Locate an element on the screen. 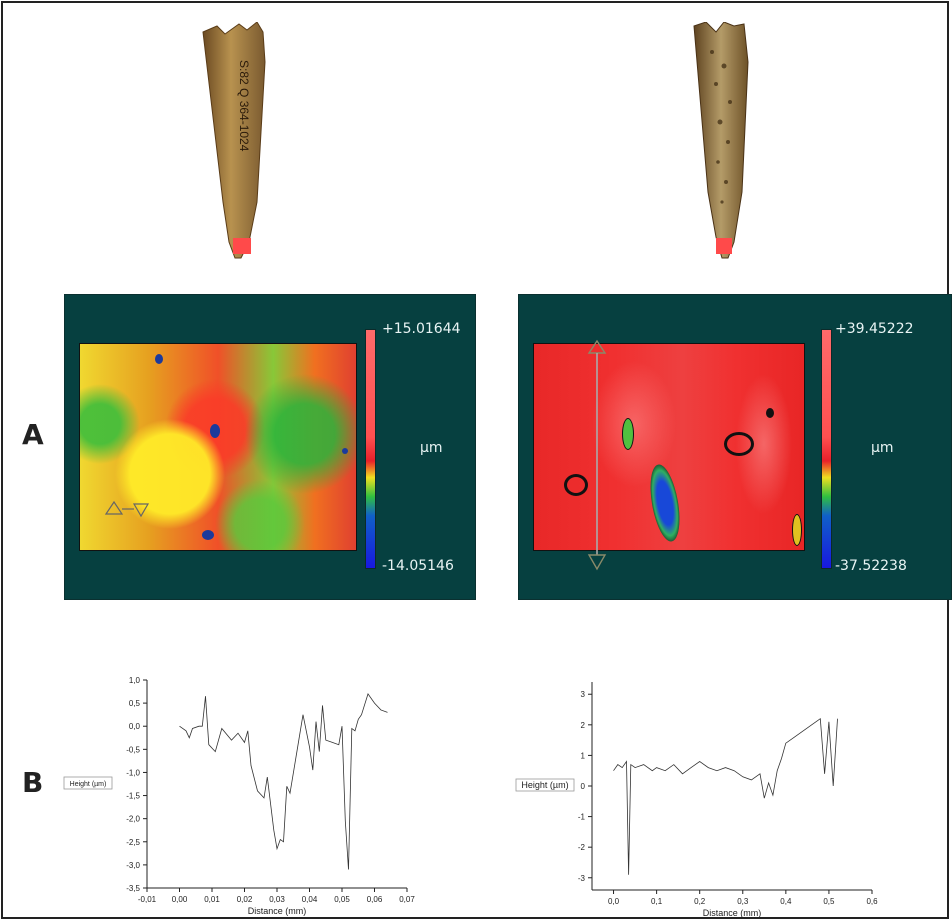  y-tick-label: -3 is located at coordinates (582, 878).